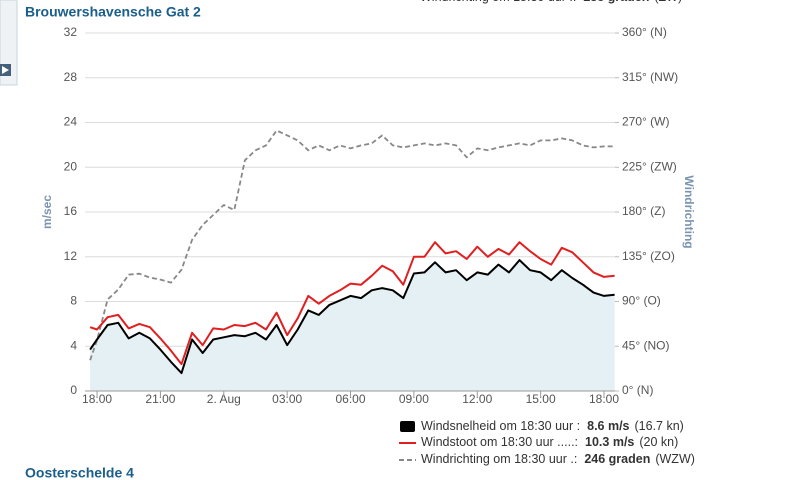  Describe the element at coordinates (649, 166) in the screenshot. I see `y2-tick-label: 225° (ZW)` at that location.